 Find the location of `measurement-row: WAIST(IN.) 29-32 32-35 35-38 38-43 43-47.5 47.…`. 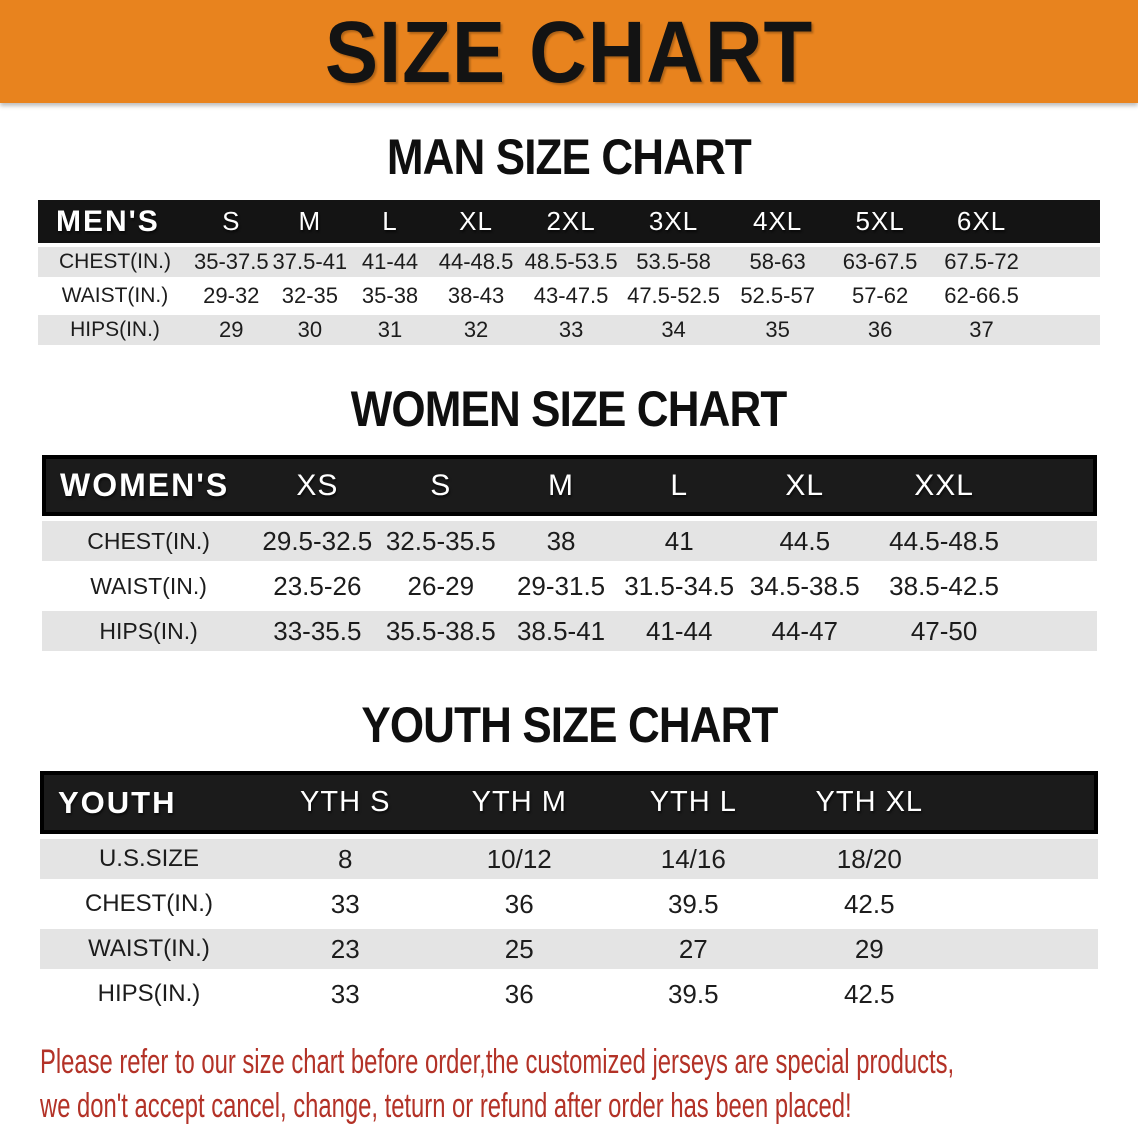

measurement-row: WAIST(IN.) 29-32 32-35 35-38 38-43 43-47.5 47.… is located at coordinates (569, 294).